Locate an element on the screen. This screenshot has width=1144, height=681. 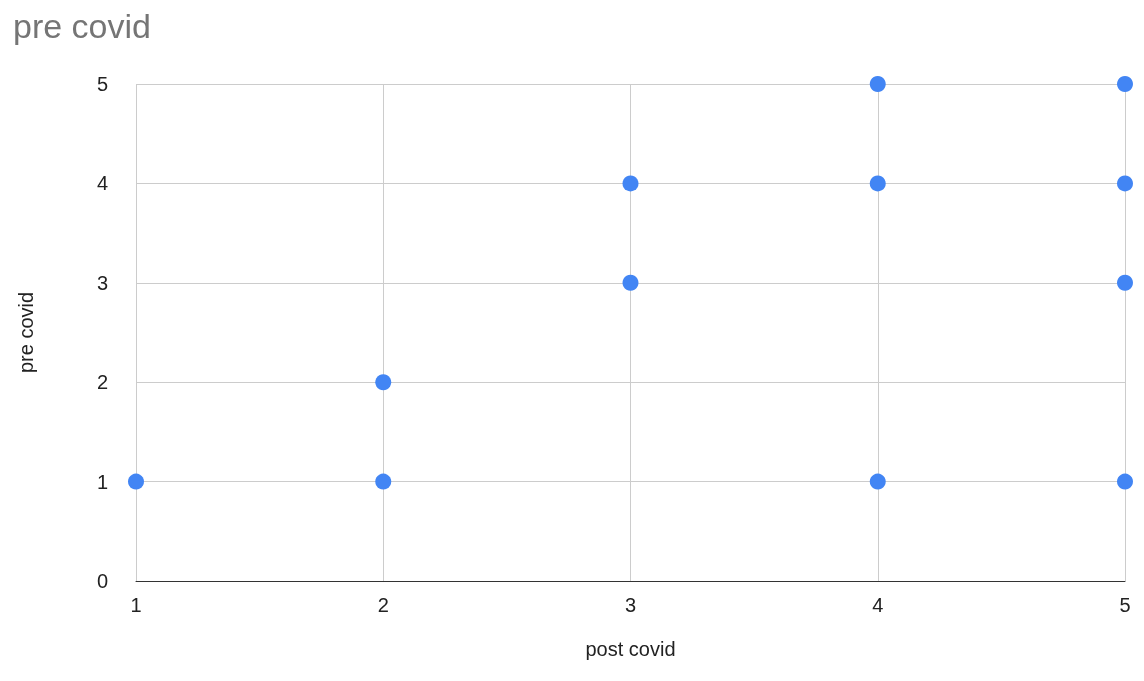
y-tick-label: 4 is located at coordinates (102, 183).